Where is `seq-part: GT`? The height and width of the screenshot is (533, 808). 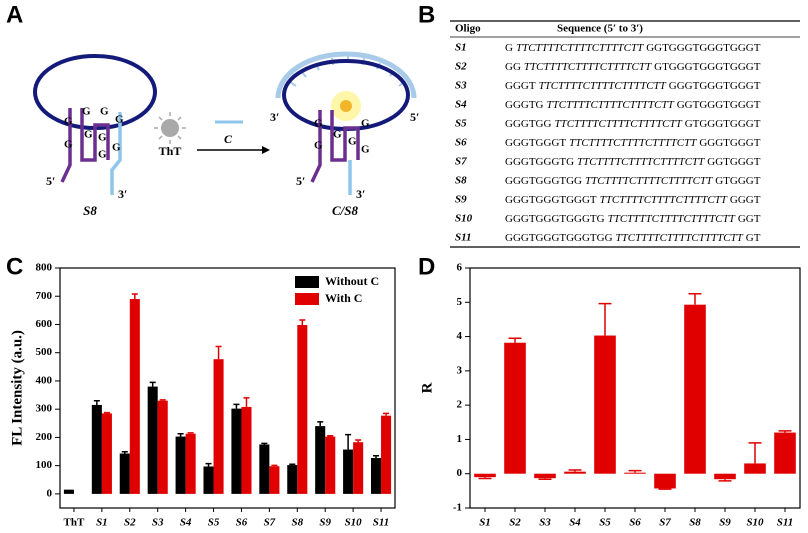
seq-part: GT is located at coordinates (753, 238).